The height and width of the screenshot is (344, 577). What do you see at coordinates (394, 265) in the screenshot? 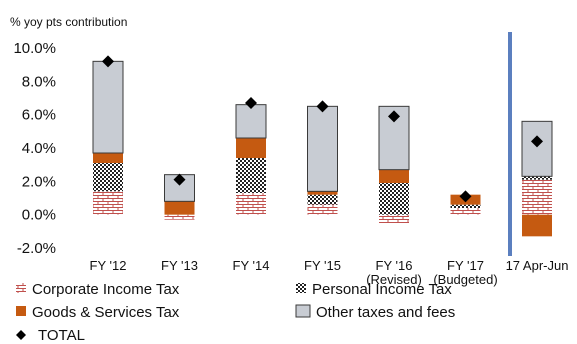
I see `x-tick-label: FY '16` at bounding box center [394, 265].